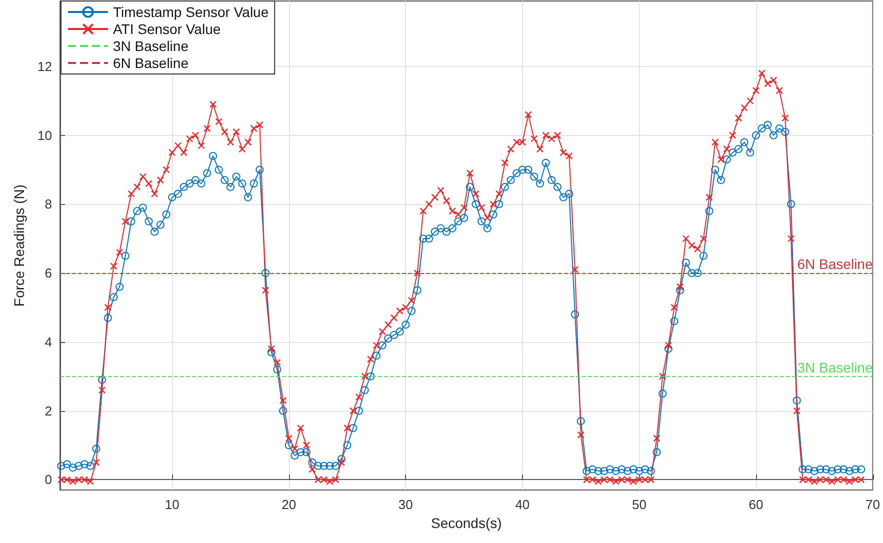 This screenshot has width=883, height=543. I want to click on ref-line-label: 6N Baseline, so click(835, 264).